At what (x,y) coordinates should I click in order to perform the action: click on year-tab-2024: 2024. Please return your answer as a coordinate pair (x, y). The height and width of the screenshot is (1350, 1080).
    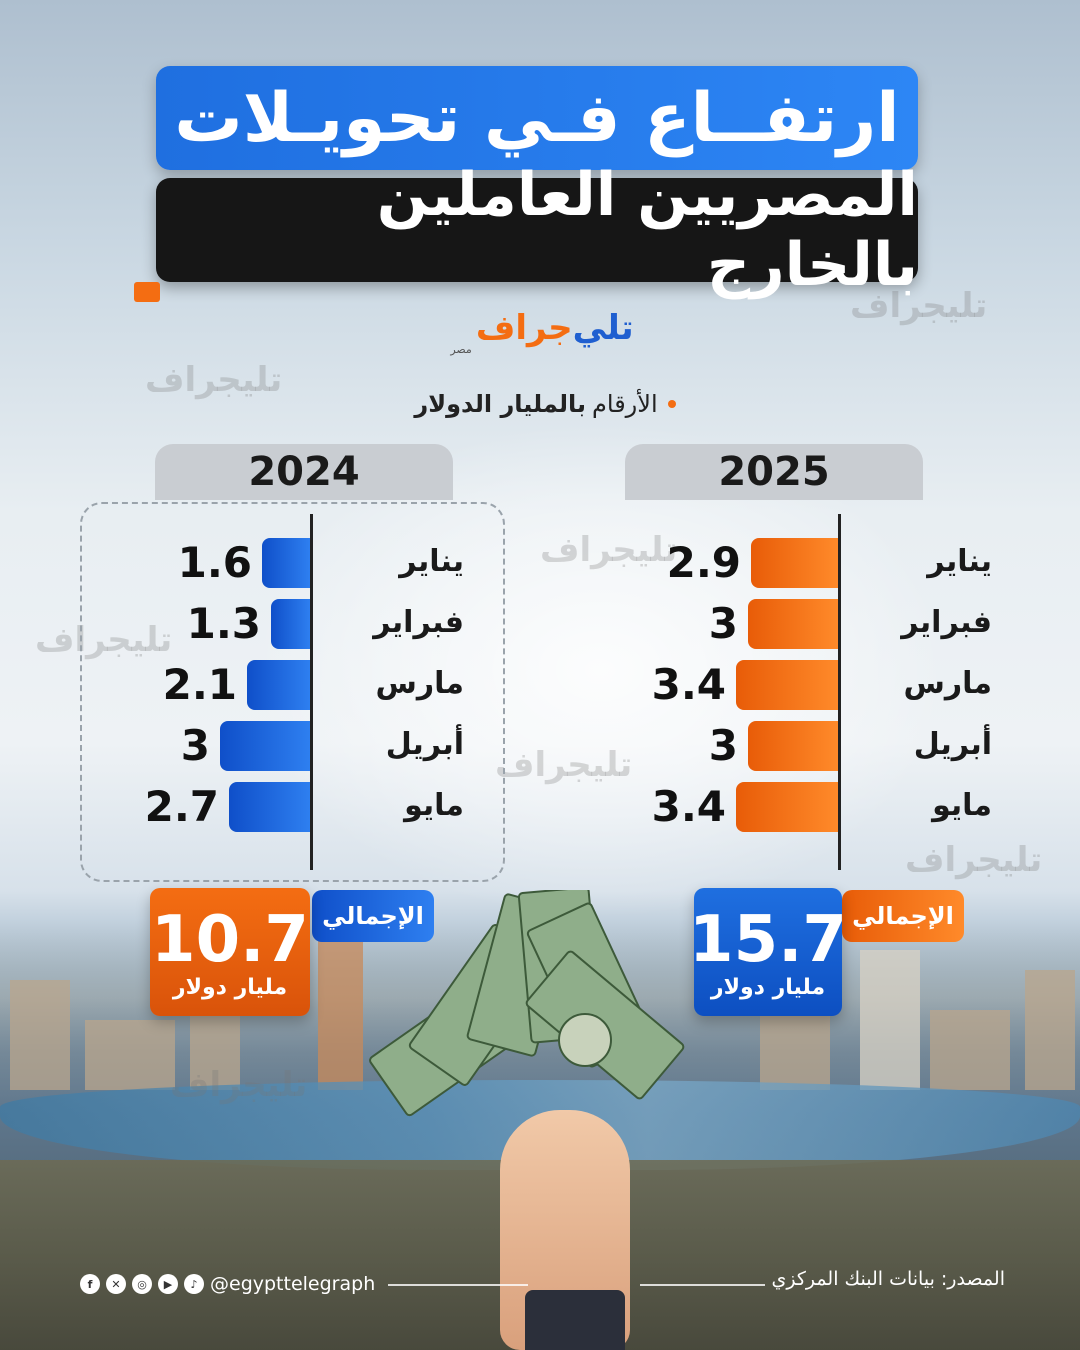
    Looking at the image, I should click on (304, 472).